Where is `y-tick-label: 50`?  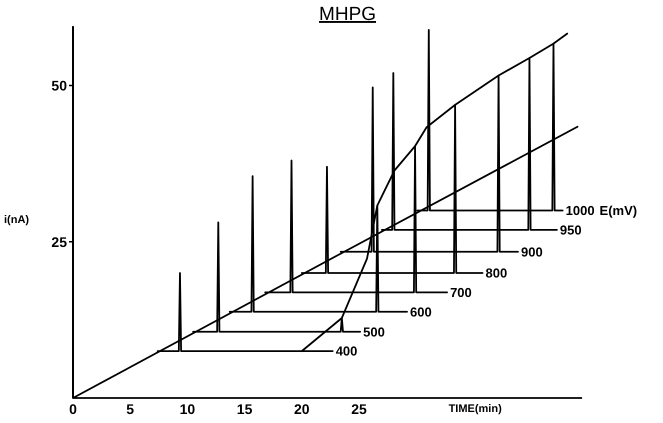 y-tick-label: 50 is located at coordinates (59, 86).